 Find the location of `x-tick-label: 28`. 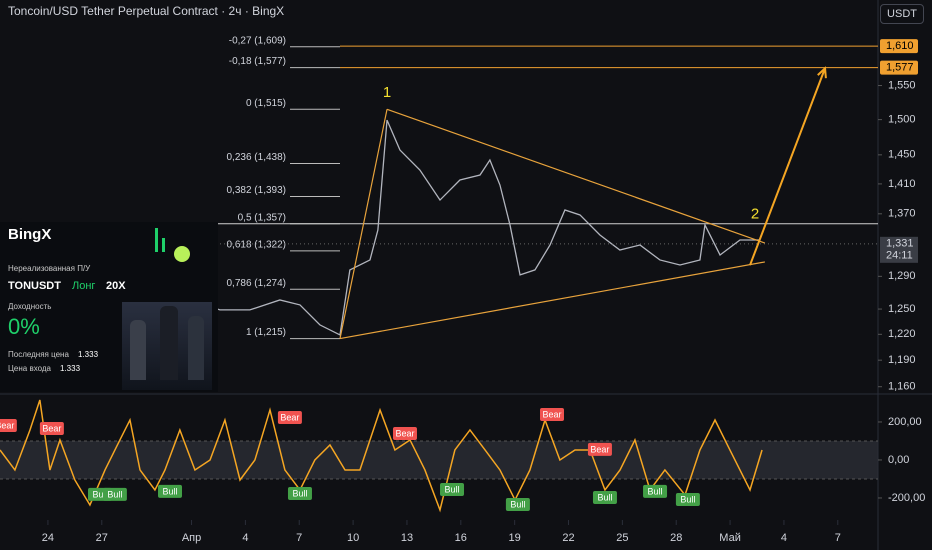

x-tick-label: 28 is located at coordinates (676, 538).